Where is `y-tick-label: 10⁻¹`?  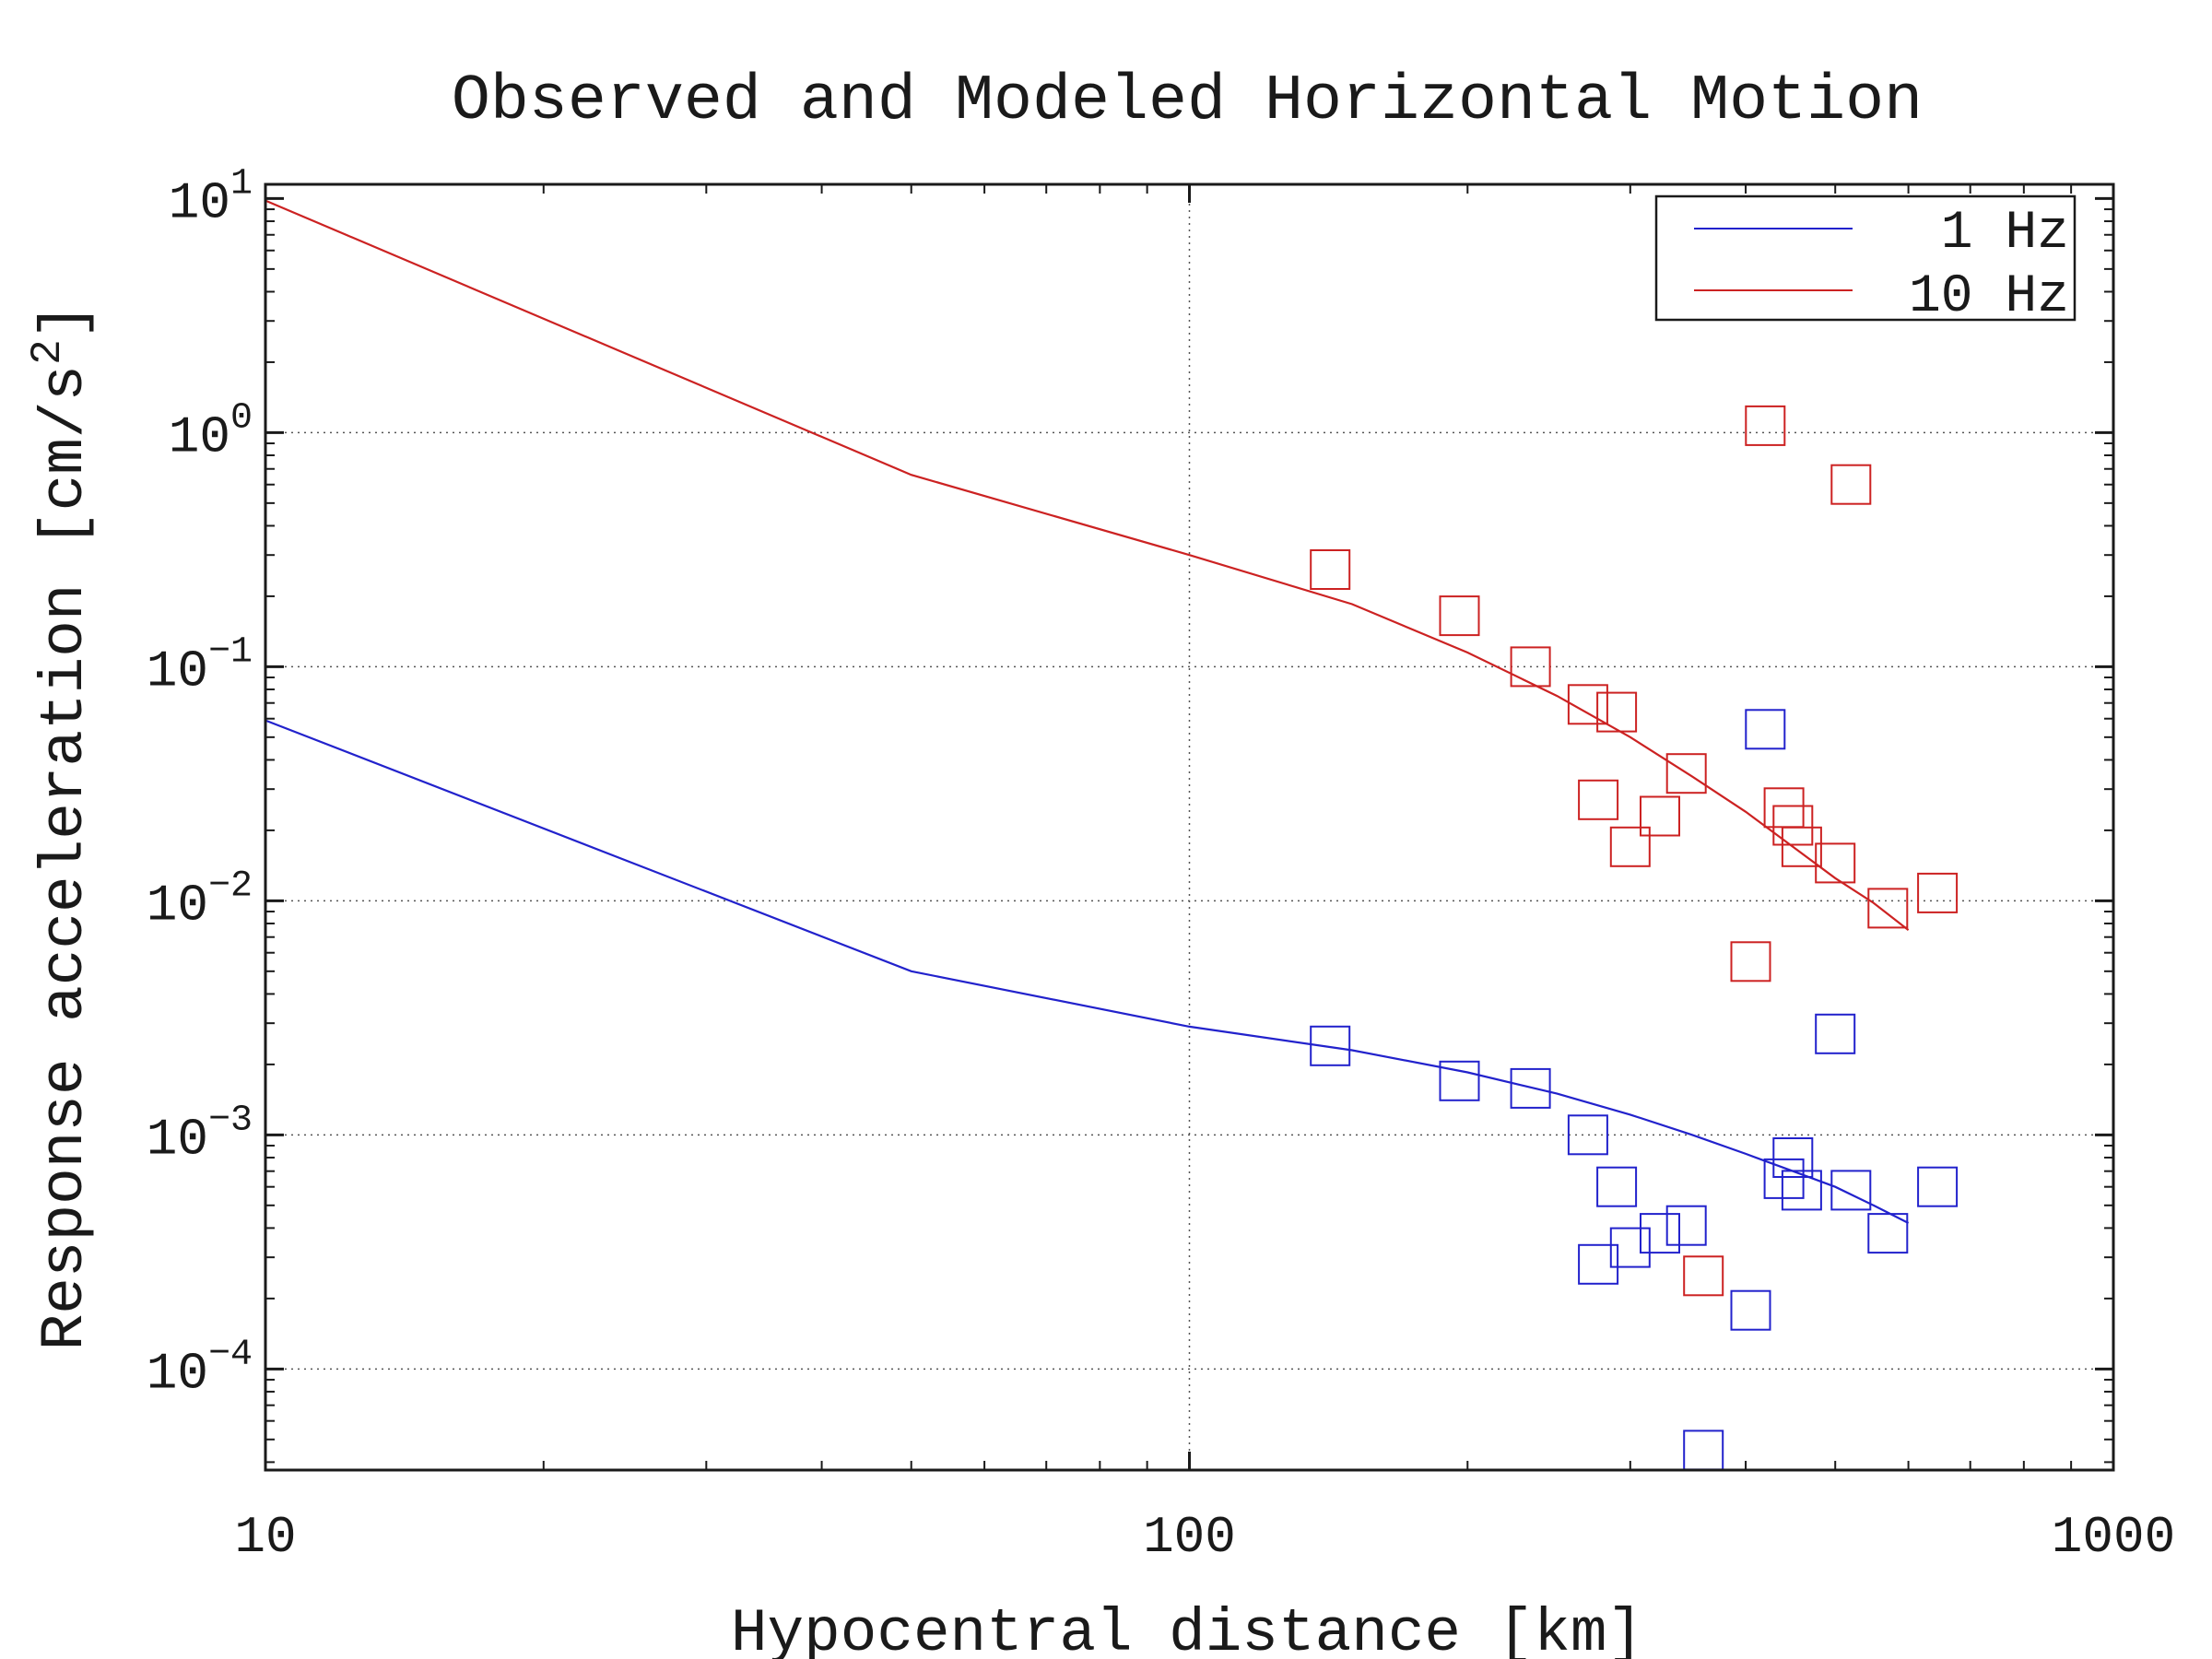 y-tick-label: 10⁻¹ is located at coordinates (200, 665).